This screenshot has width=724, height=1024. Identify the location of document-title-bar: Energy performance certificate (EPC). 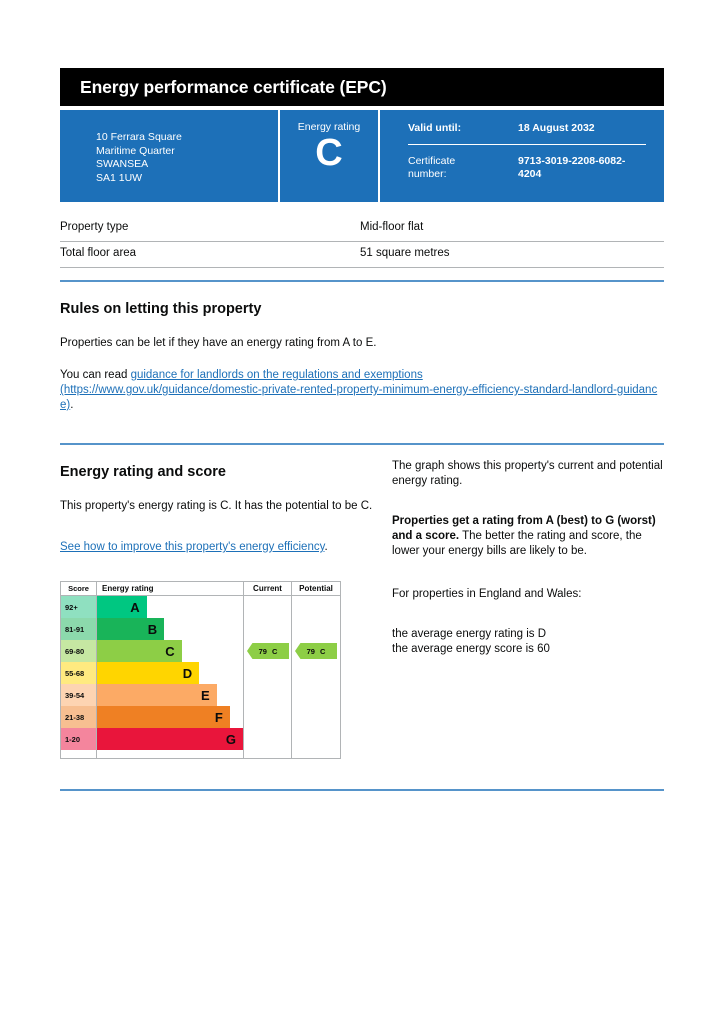
(362, 87).